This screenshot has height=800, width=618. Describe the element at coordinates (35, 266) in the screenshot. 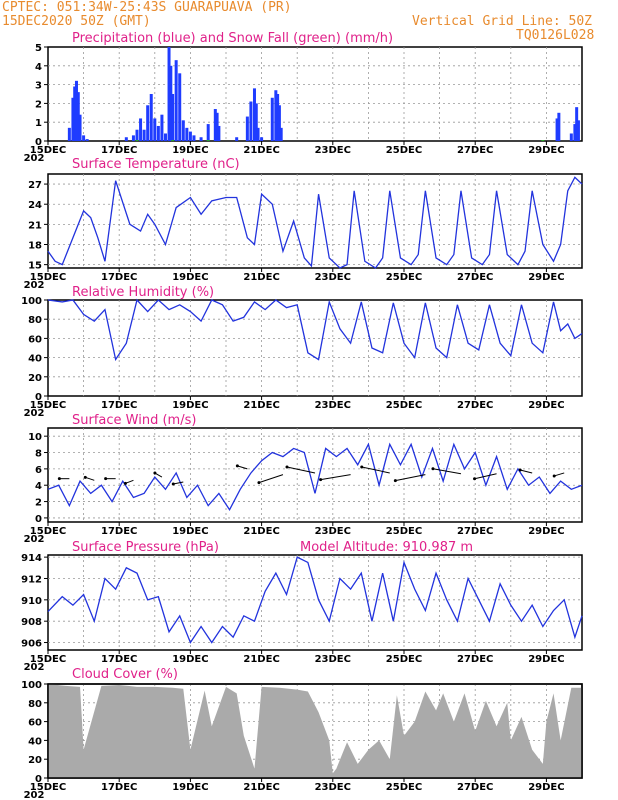

I see `y-tick-label: 15` at that location.